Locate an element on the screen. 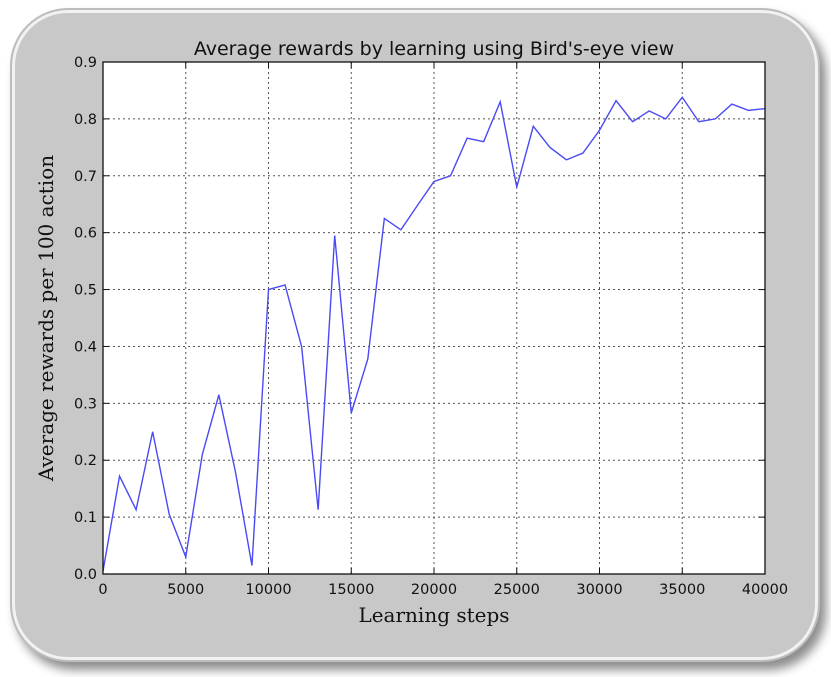 The width and height of the screenshot is (831, 677). y-tick-label: 0.8 is located at coordinates (85, 120).